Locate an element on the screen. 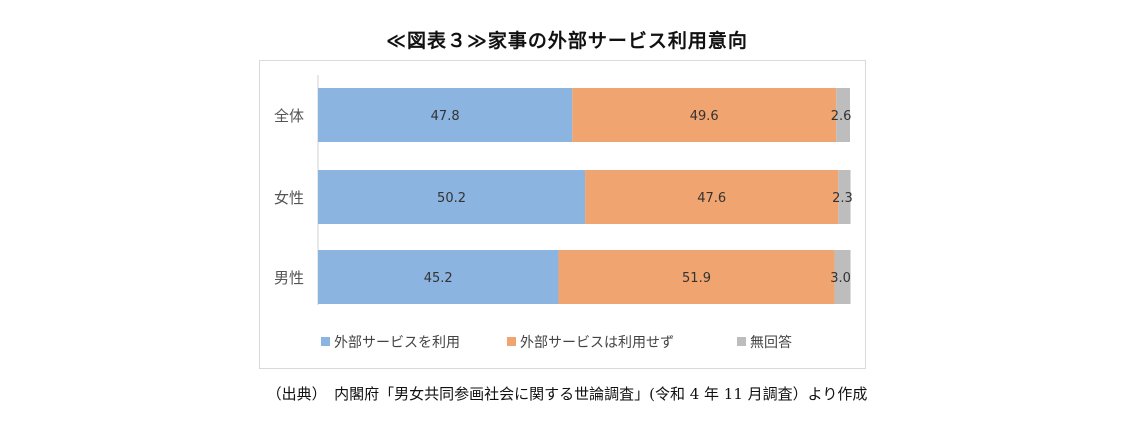 Image resolution: width=1134 pixels, height=441 pixels. category-label: 男性 is located at coordinates (289, 278).